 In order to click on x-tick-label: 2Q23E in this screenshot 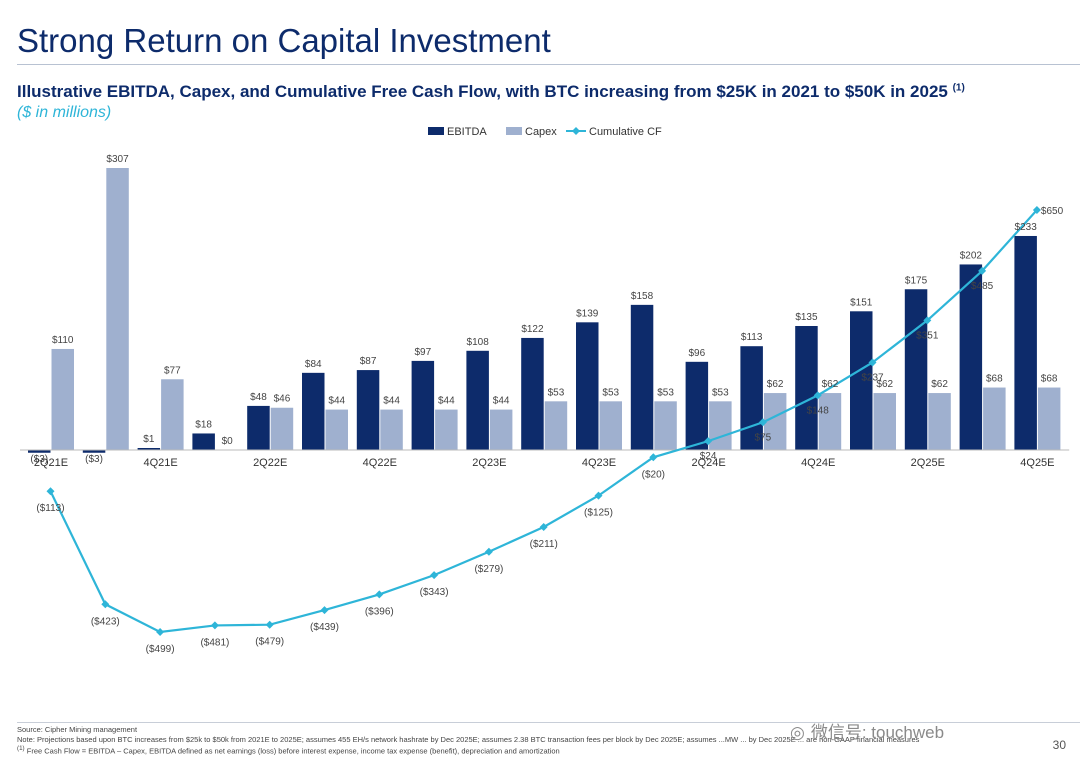, I will do `click(489, 463)`.